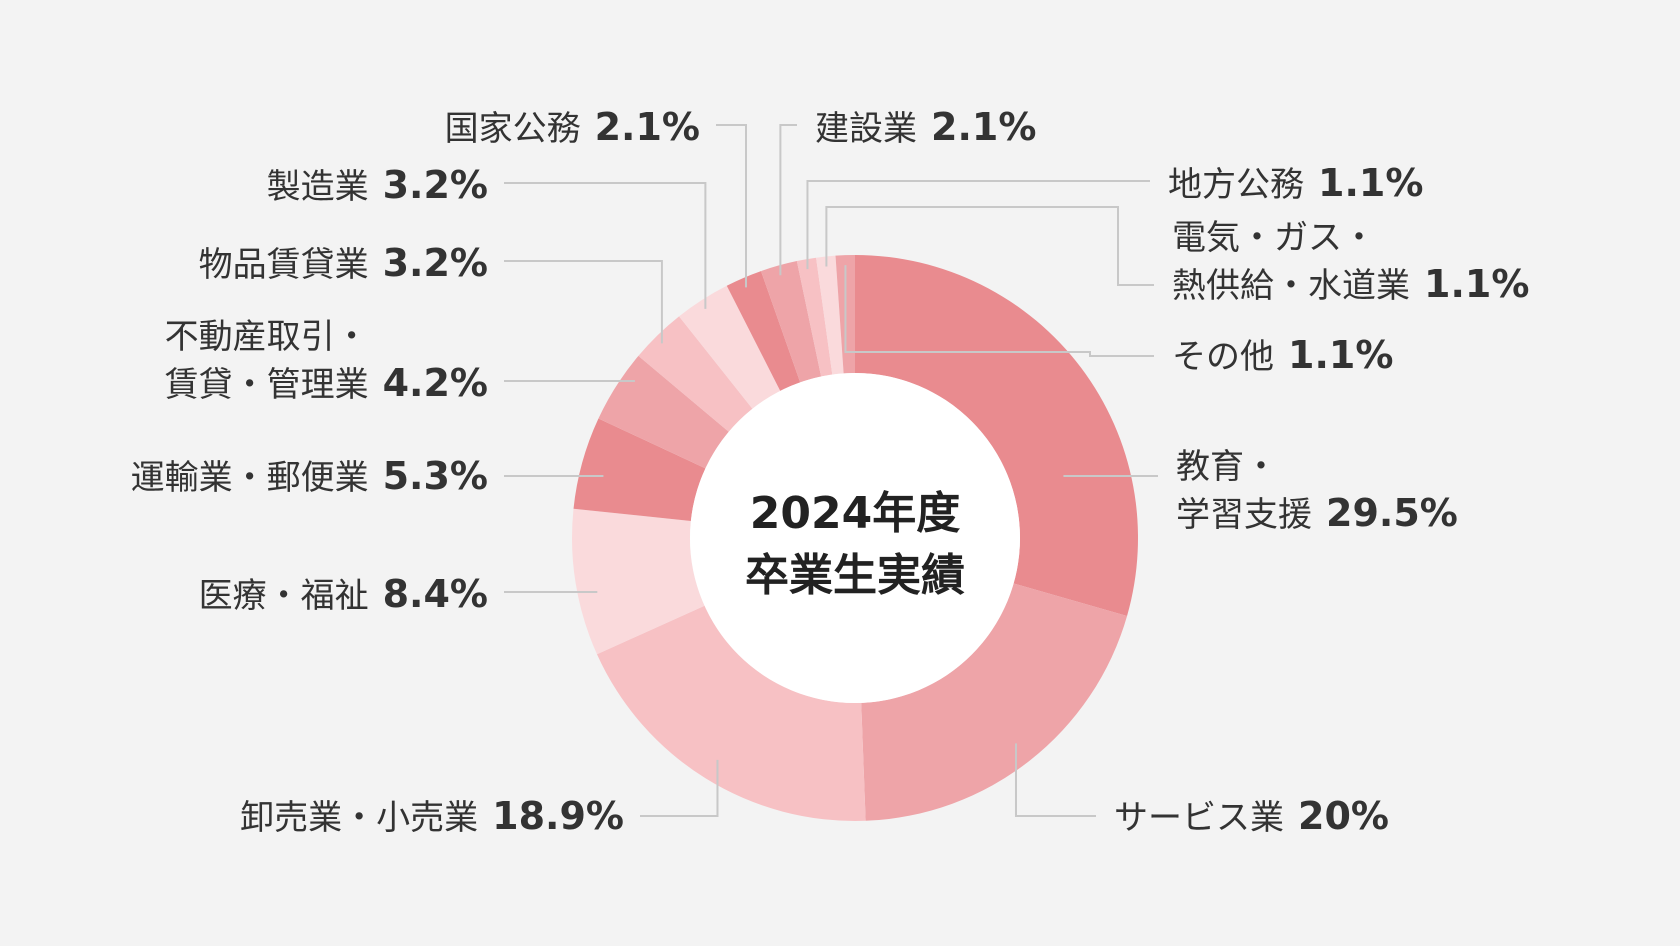 This screenshot has height=946, width=1680. Describe the element at coordinates (513, 129) in the screenshot. I see `slice-label-8-line-0: 国家公務` at that location.